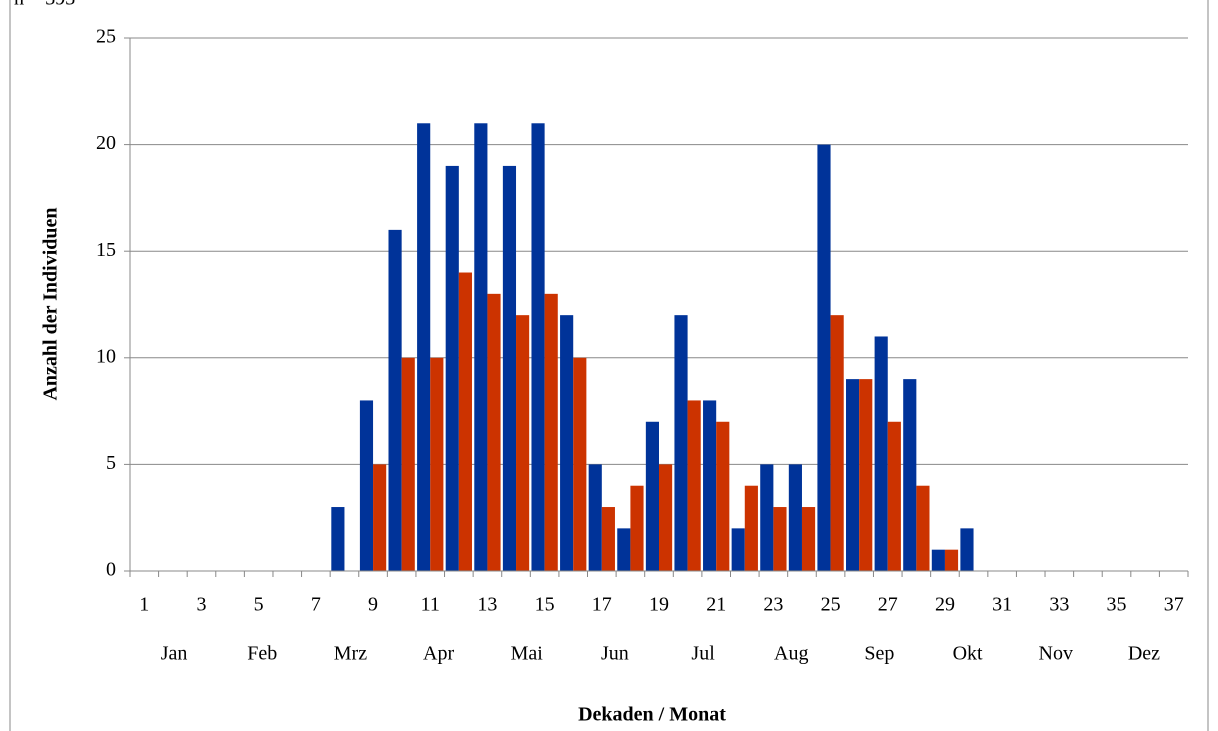 This screenshot has height=731, width=1218. Describe the element at coordinates (773, 605) in the screenshot. I see `x-tick-label: 23` at that location.